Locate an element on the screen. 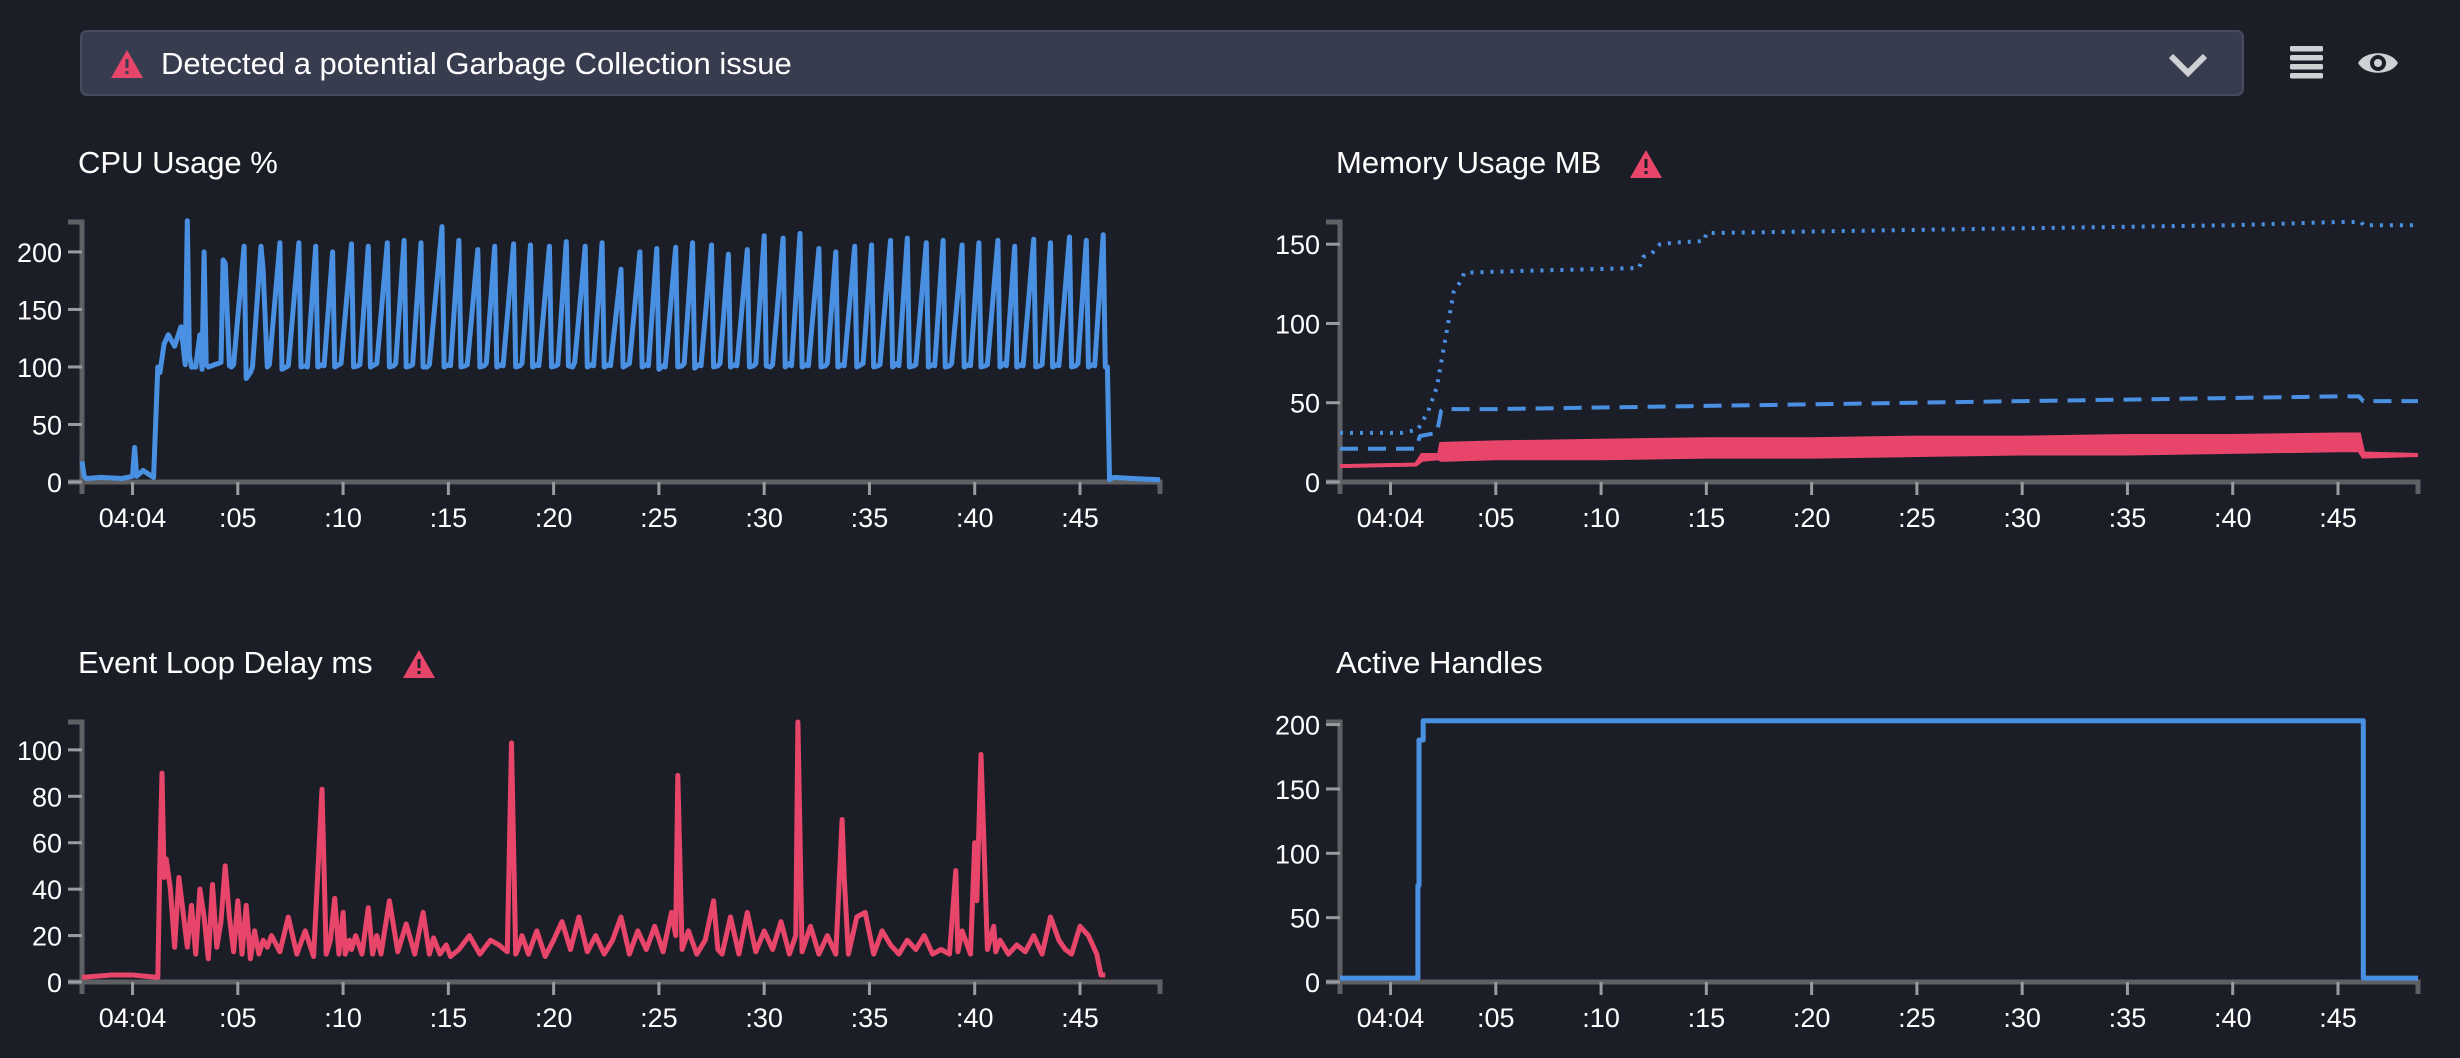 The image size is (2460, 1058). eye-icon is located at coordinates (2378, 63).